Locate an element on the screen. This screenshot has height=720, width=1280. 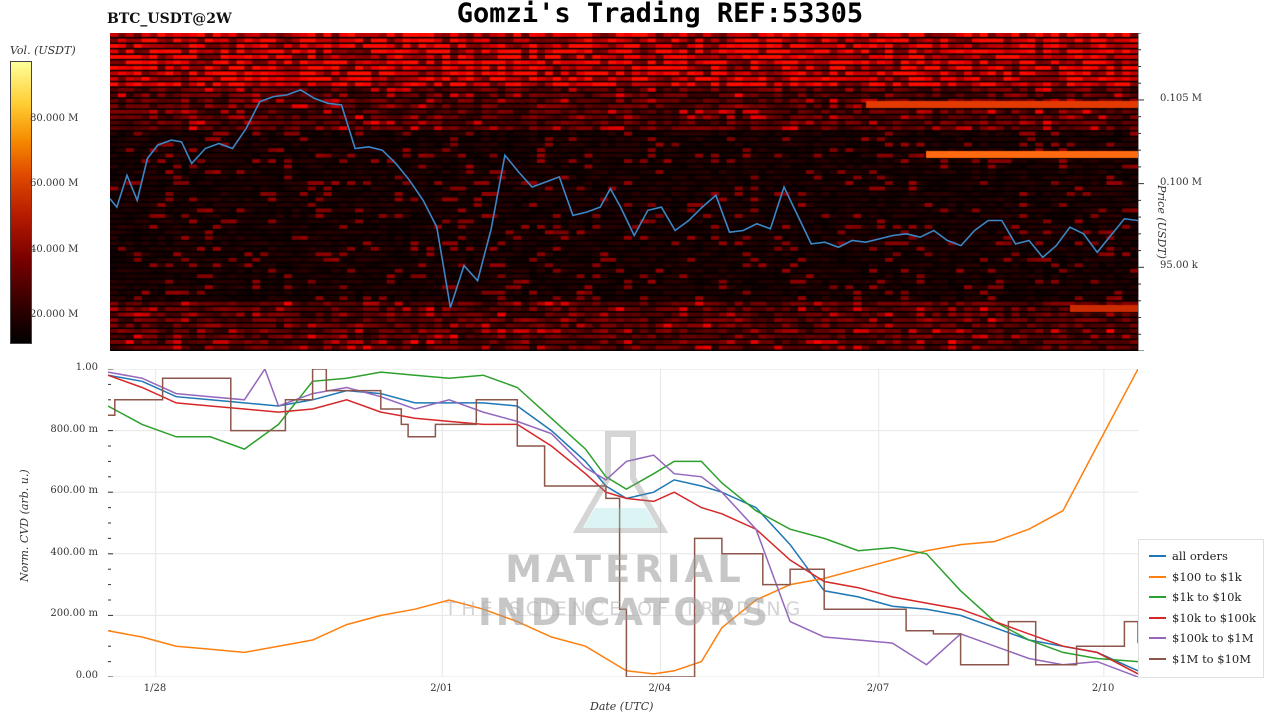
legend-label: $10k to $100k is located at coordinates (1214, 617).